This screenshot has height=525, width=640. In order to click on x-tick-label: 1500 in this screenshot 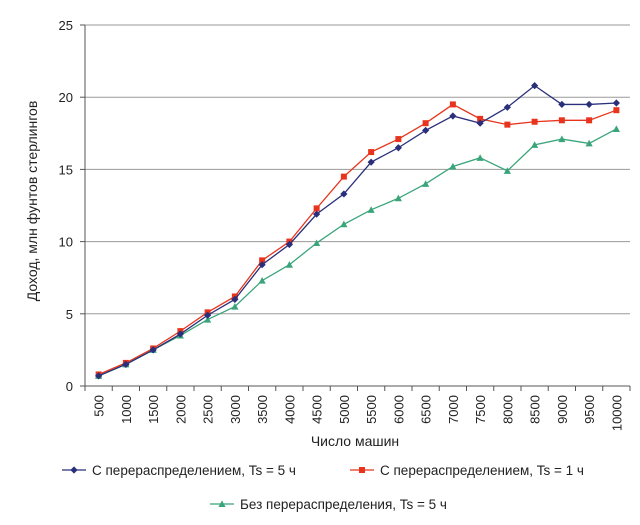, I will do `click(153, 409)`.